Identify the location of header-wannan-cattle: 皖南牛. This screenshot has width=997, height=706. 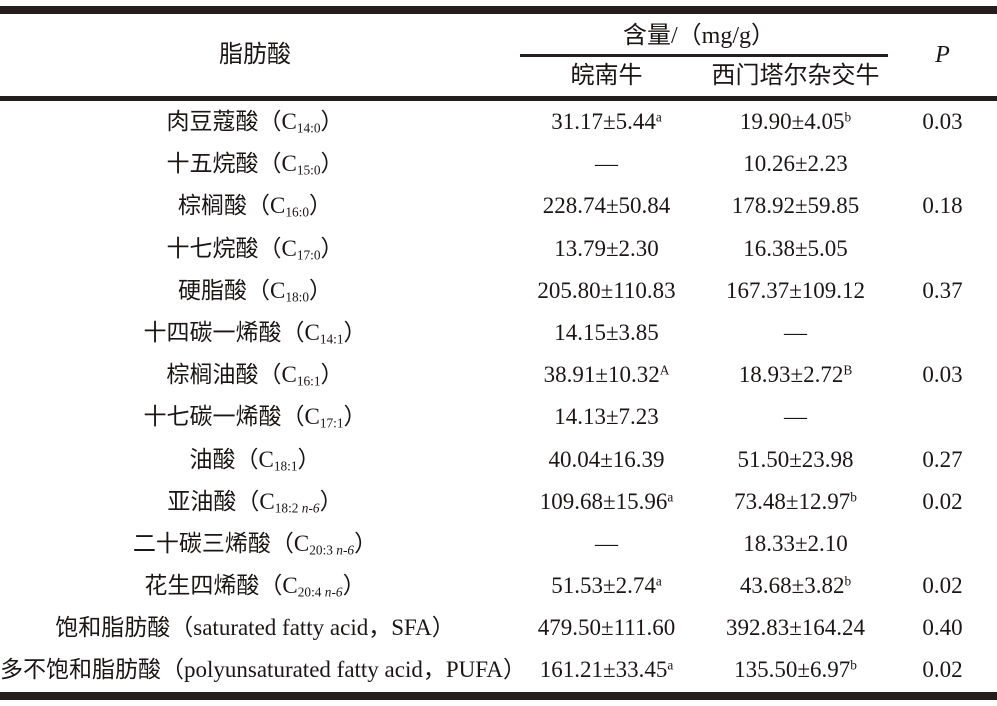
(606, 76).